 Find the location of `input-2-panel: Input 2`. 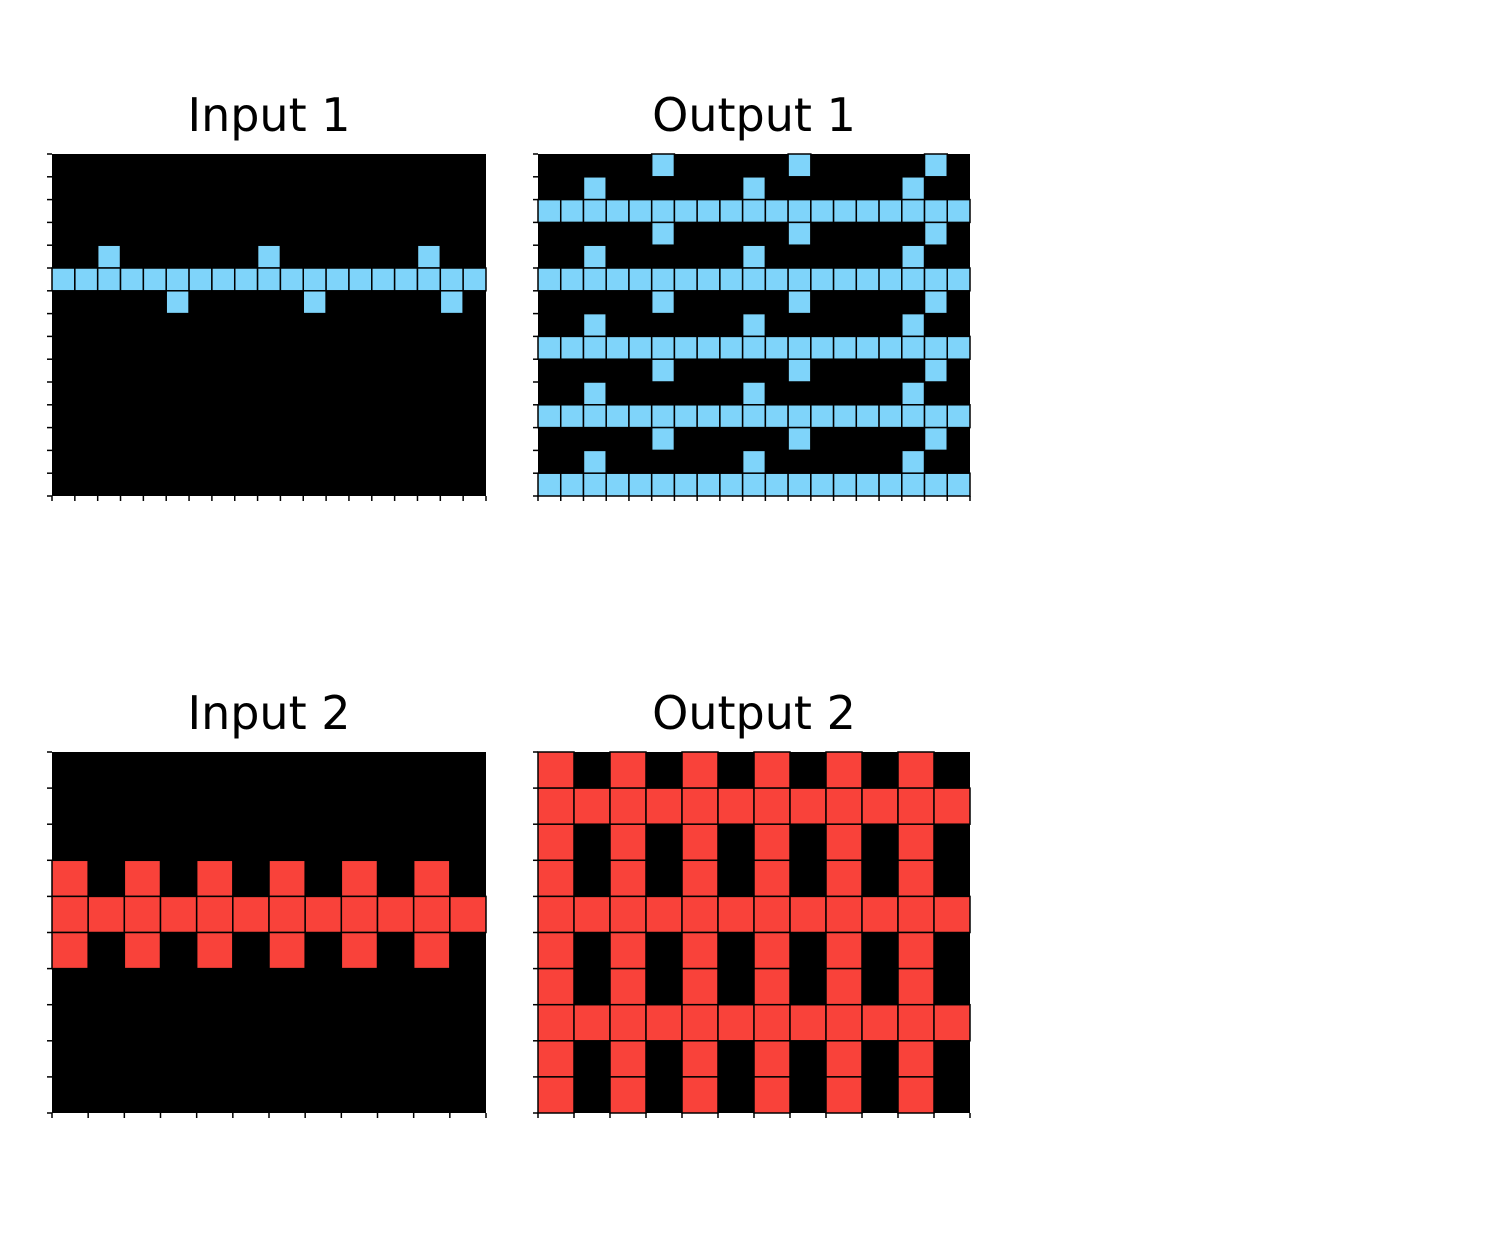

input-2-panel: Input 2 is located at coordinates (267, 908).